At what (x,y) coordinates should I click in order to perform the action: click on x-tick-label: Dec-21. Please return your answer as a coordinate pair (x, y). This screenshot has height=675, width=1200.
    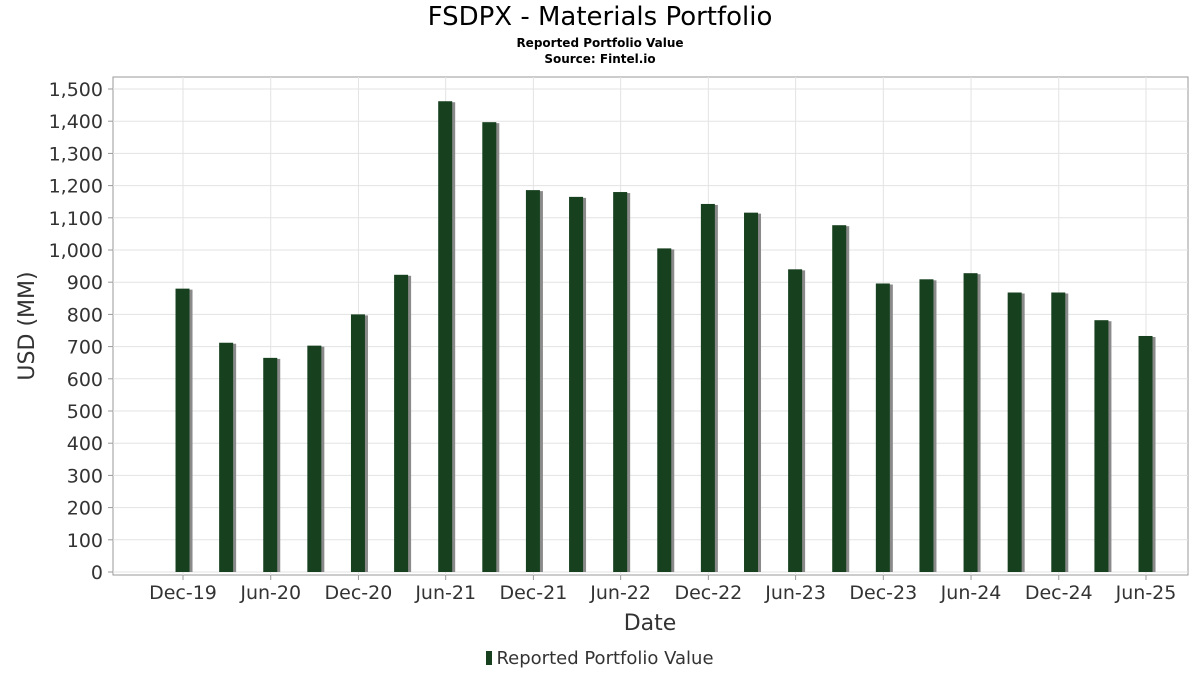
    Looking at the image, I should click on (533, 593).